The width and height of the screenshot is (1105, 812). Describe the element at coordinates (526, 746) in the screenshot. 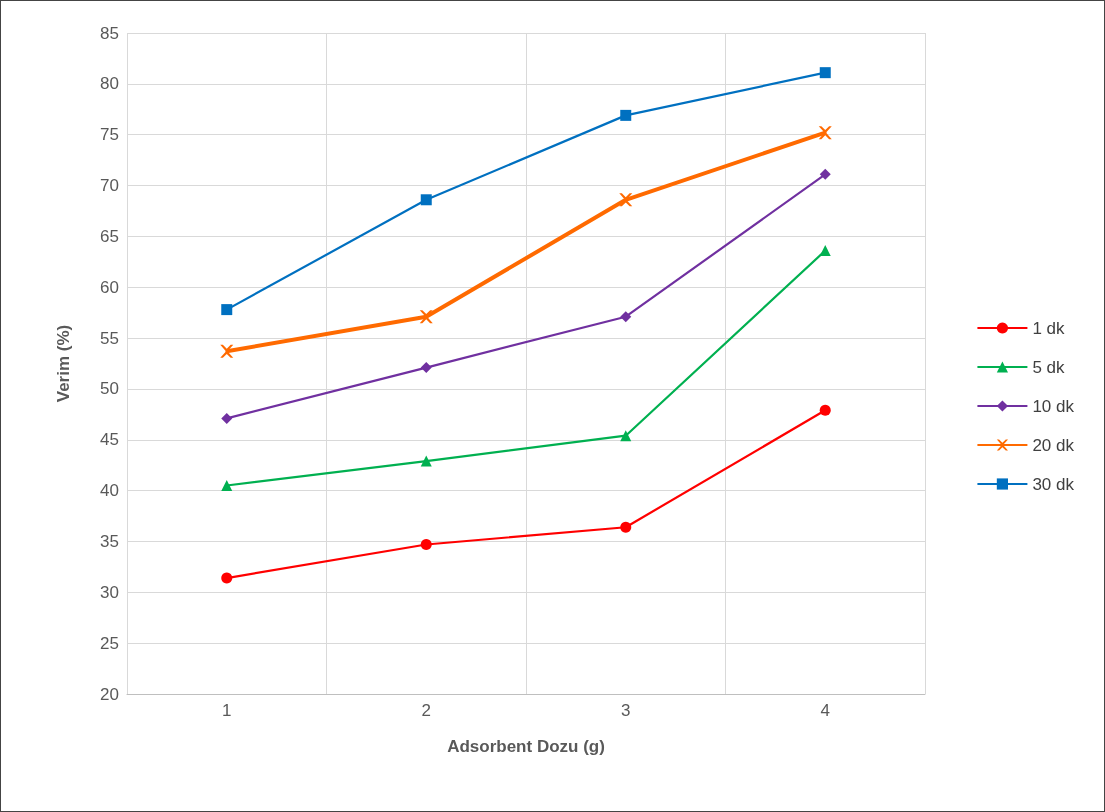

I see `x-axis-title: Adsorbent Dozu (g)` at that location.